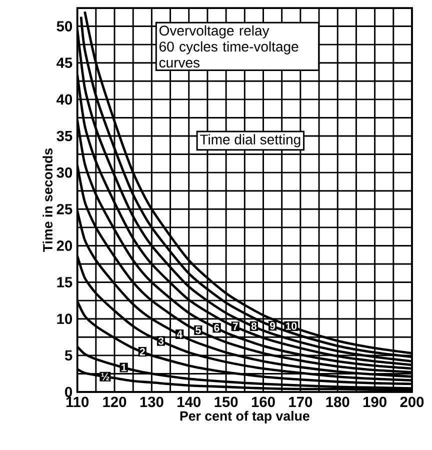  I want to click on y-tick-label: 5, so click(68, 355).